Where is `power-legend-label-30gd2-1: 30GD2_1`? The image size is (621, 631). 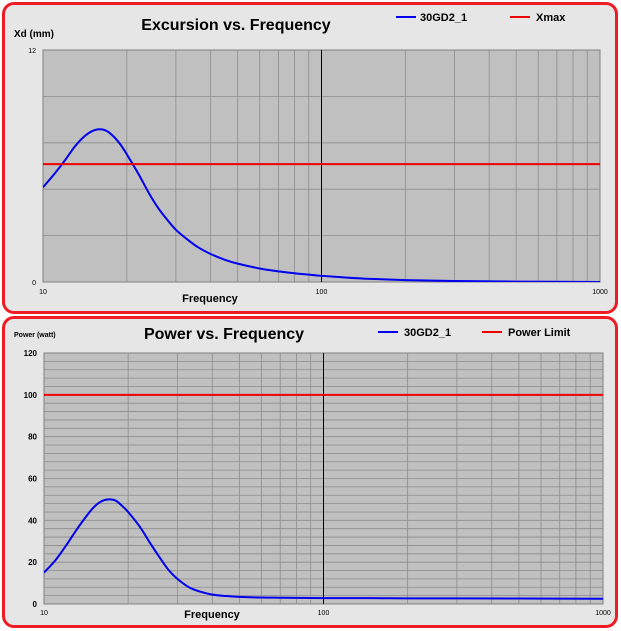
power-legend-label-30gd2-1: 30GD2_1 is located at coordinates (427, 333).